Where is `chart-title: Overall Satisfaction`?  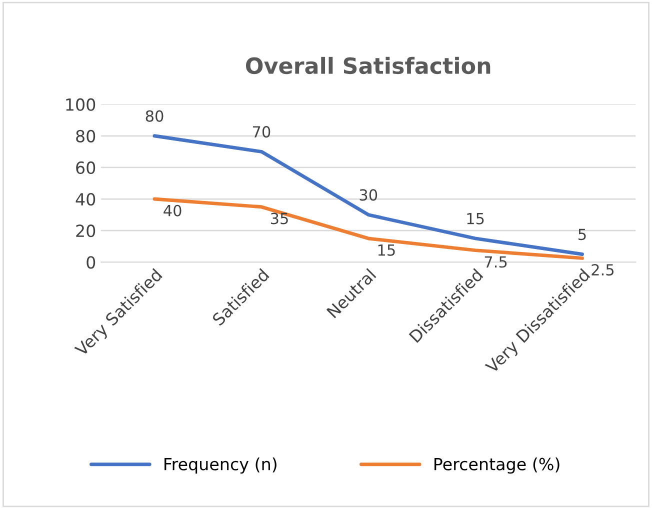
chart-title: Overall Satisfaction is located at coordinates (368, 65).